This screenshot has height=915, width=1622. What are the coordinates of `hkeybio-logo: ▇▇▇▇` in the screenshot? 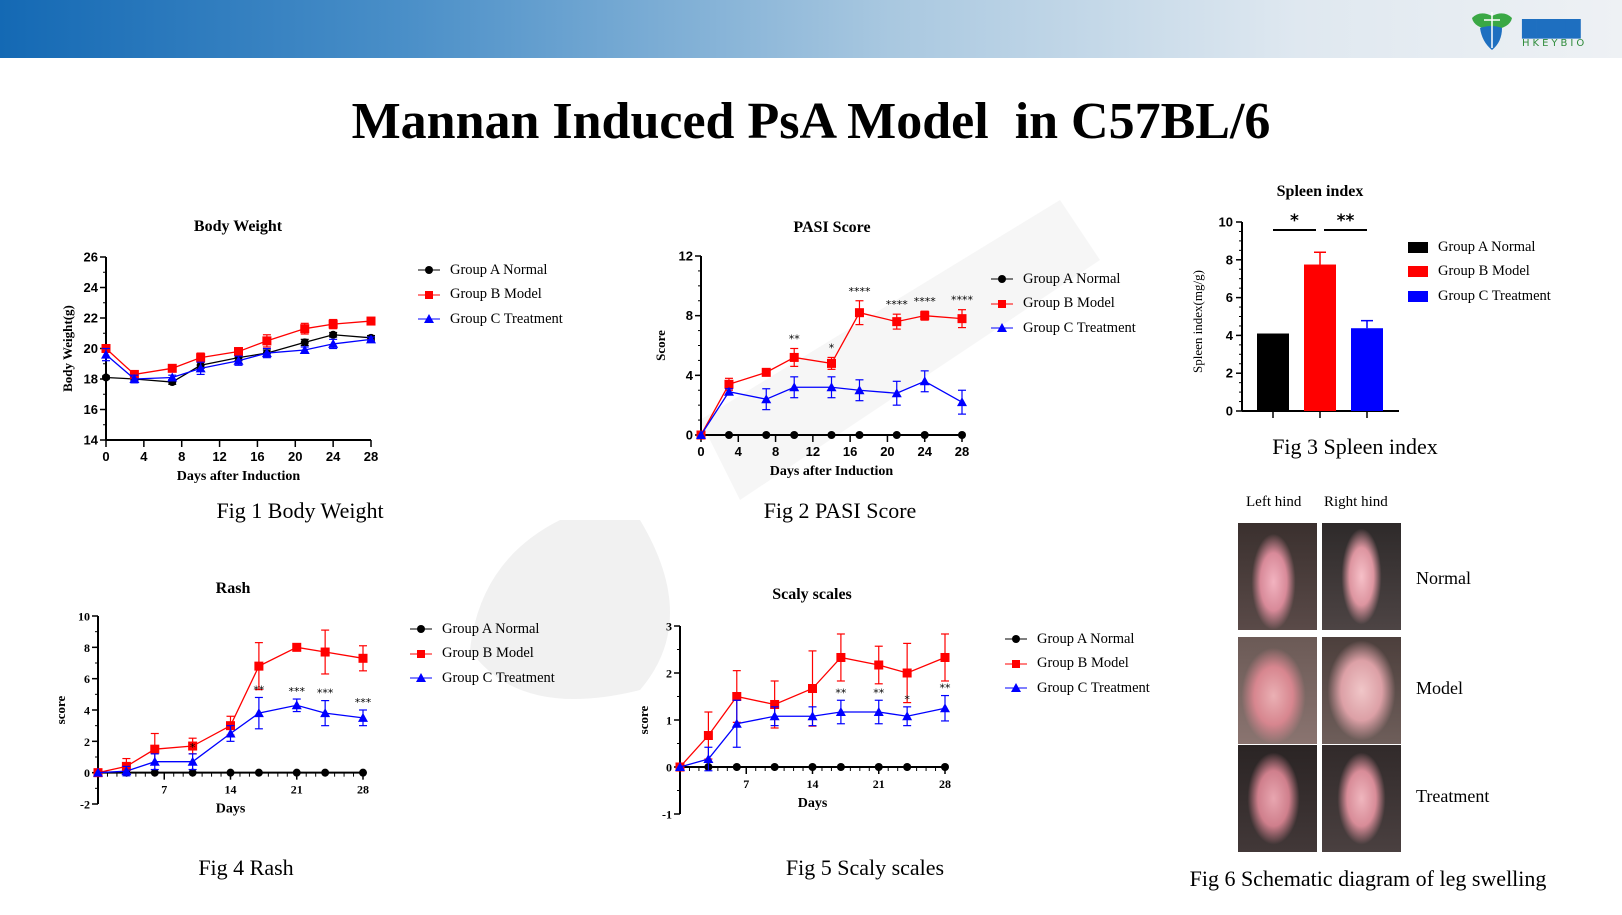 It's located at (1526, 31).